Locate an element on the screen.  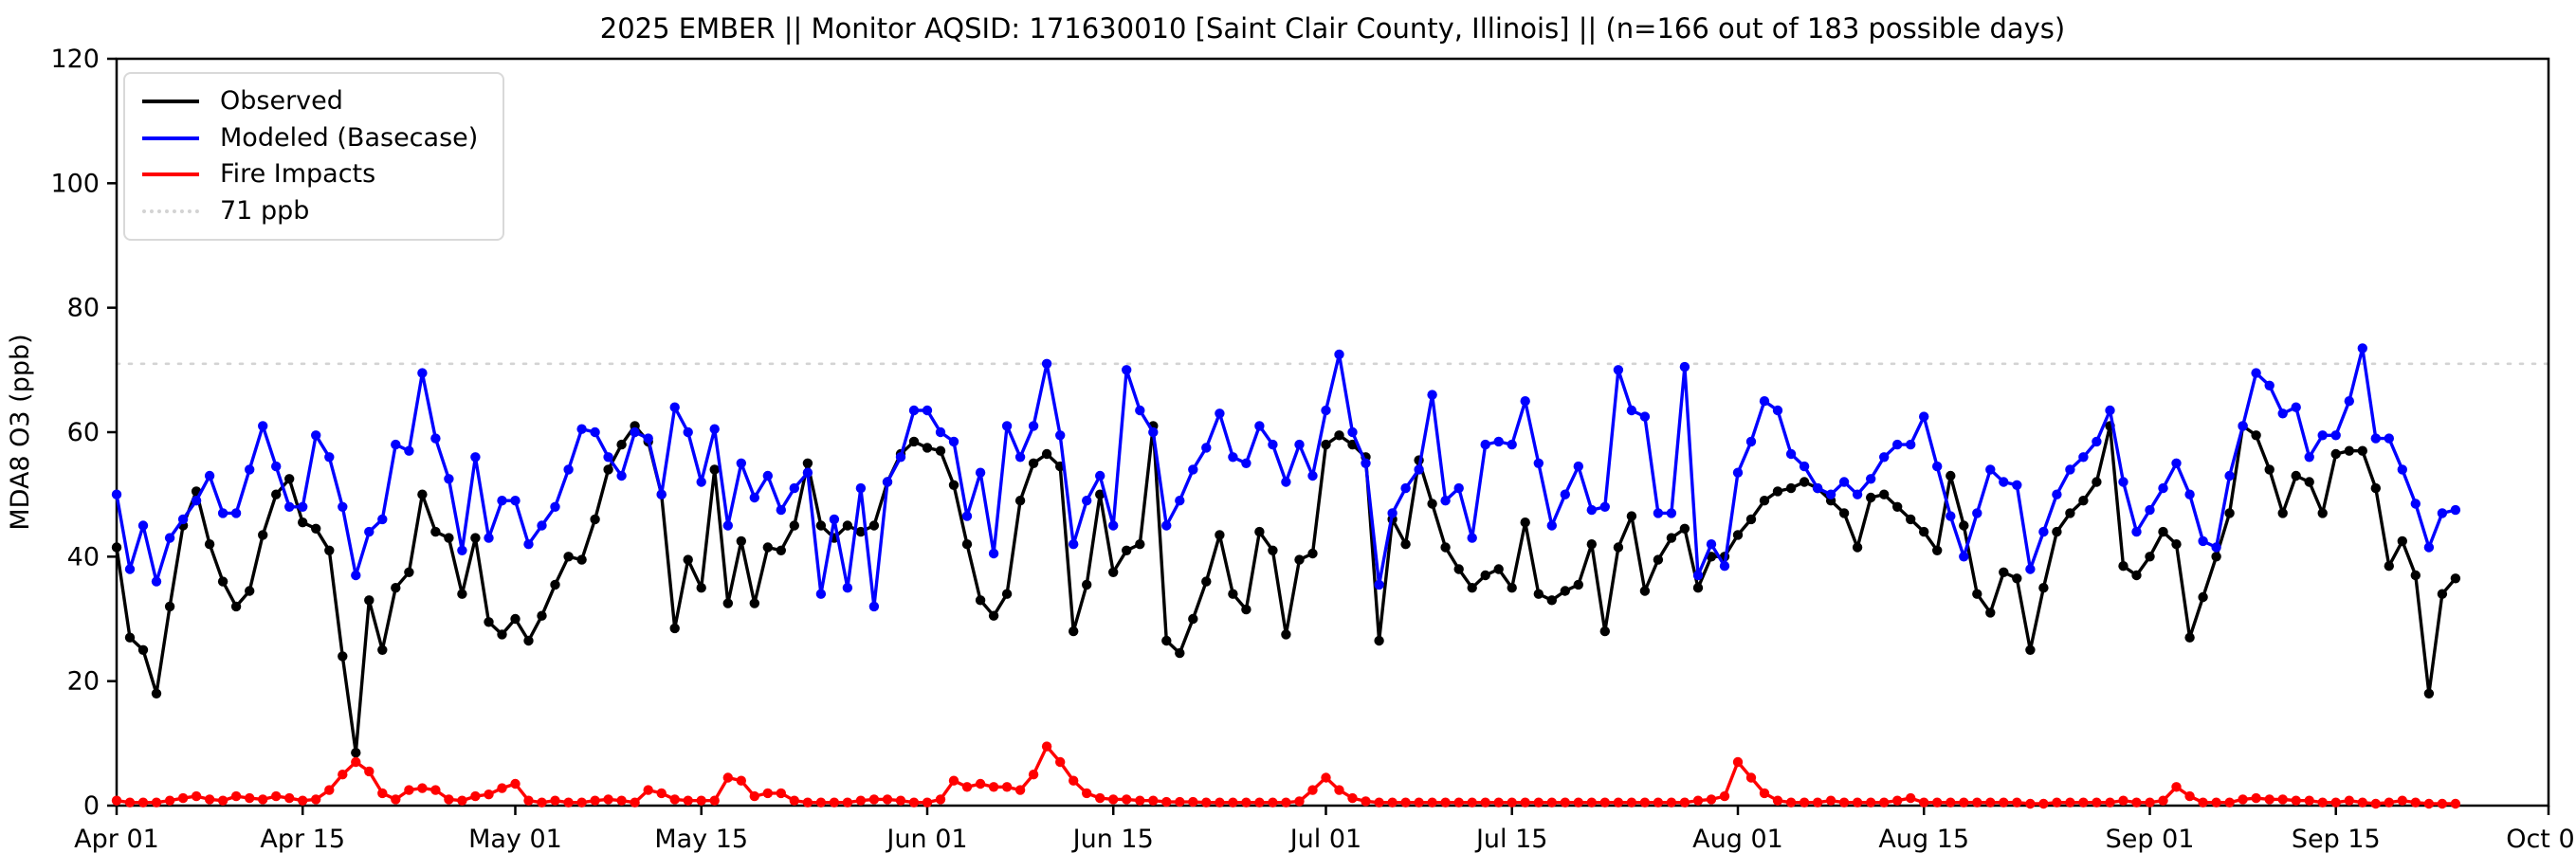
y-tick-label: 40 is located at coordinates (83, 557).